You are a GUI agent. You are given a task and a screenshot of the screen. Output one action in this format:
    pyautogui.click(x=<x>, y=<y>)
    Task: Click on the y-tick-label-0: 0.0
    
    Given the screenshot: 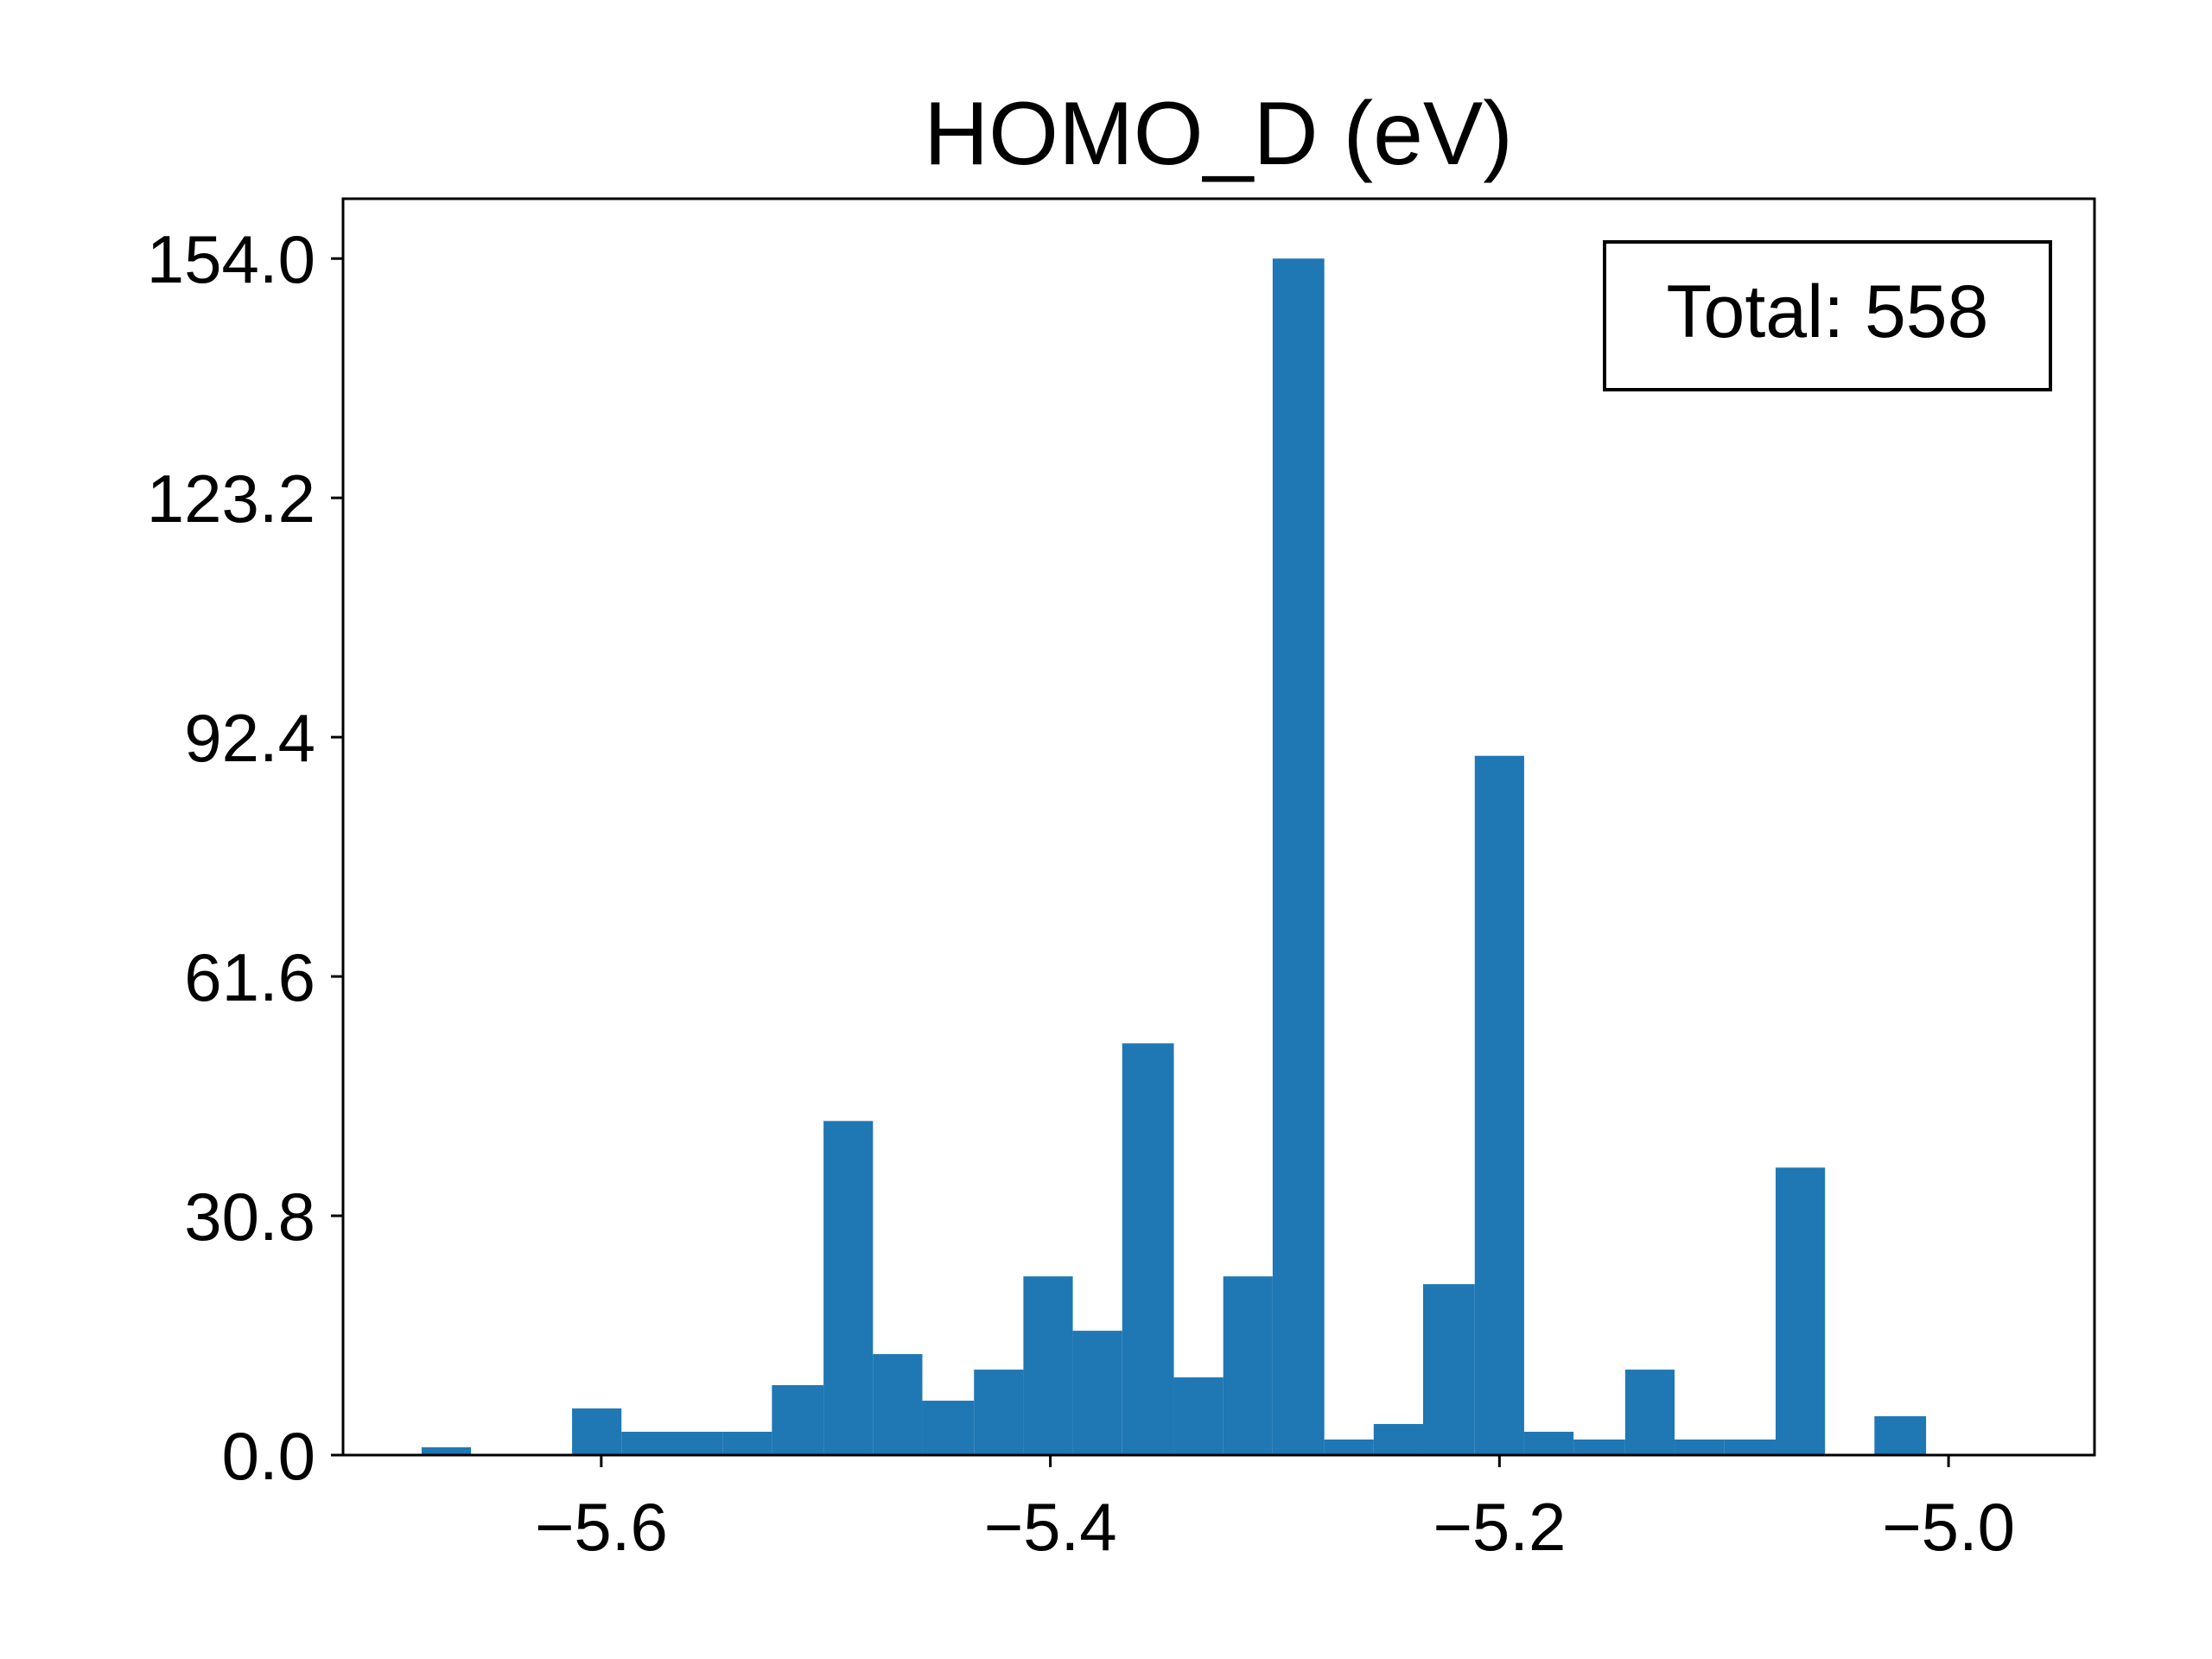 What is the action you would take?
    pyautogui.click(x=268, y=1456)
    